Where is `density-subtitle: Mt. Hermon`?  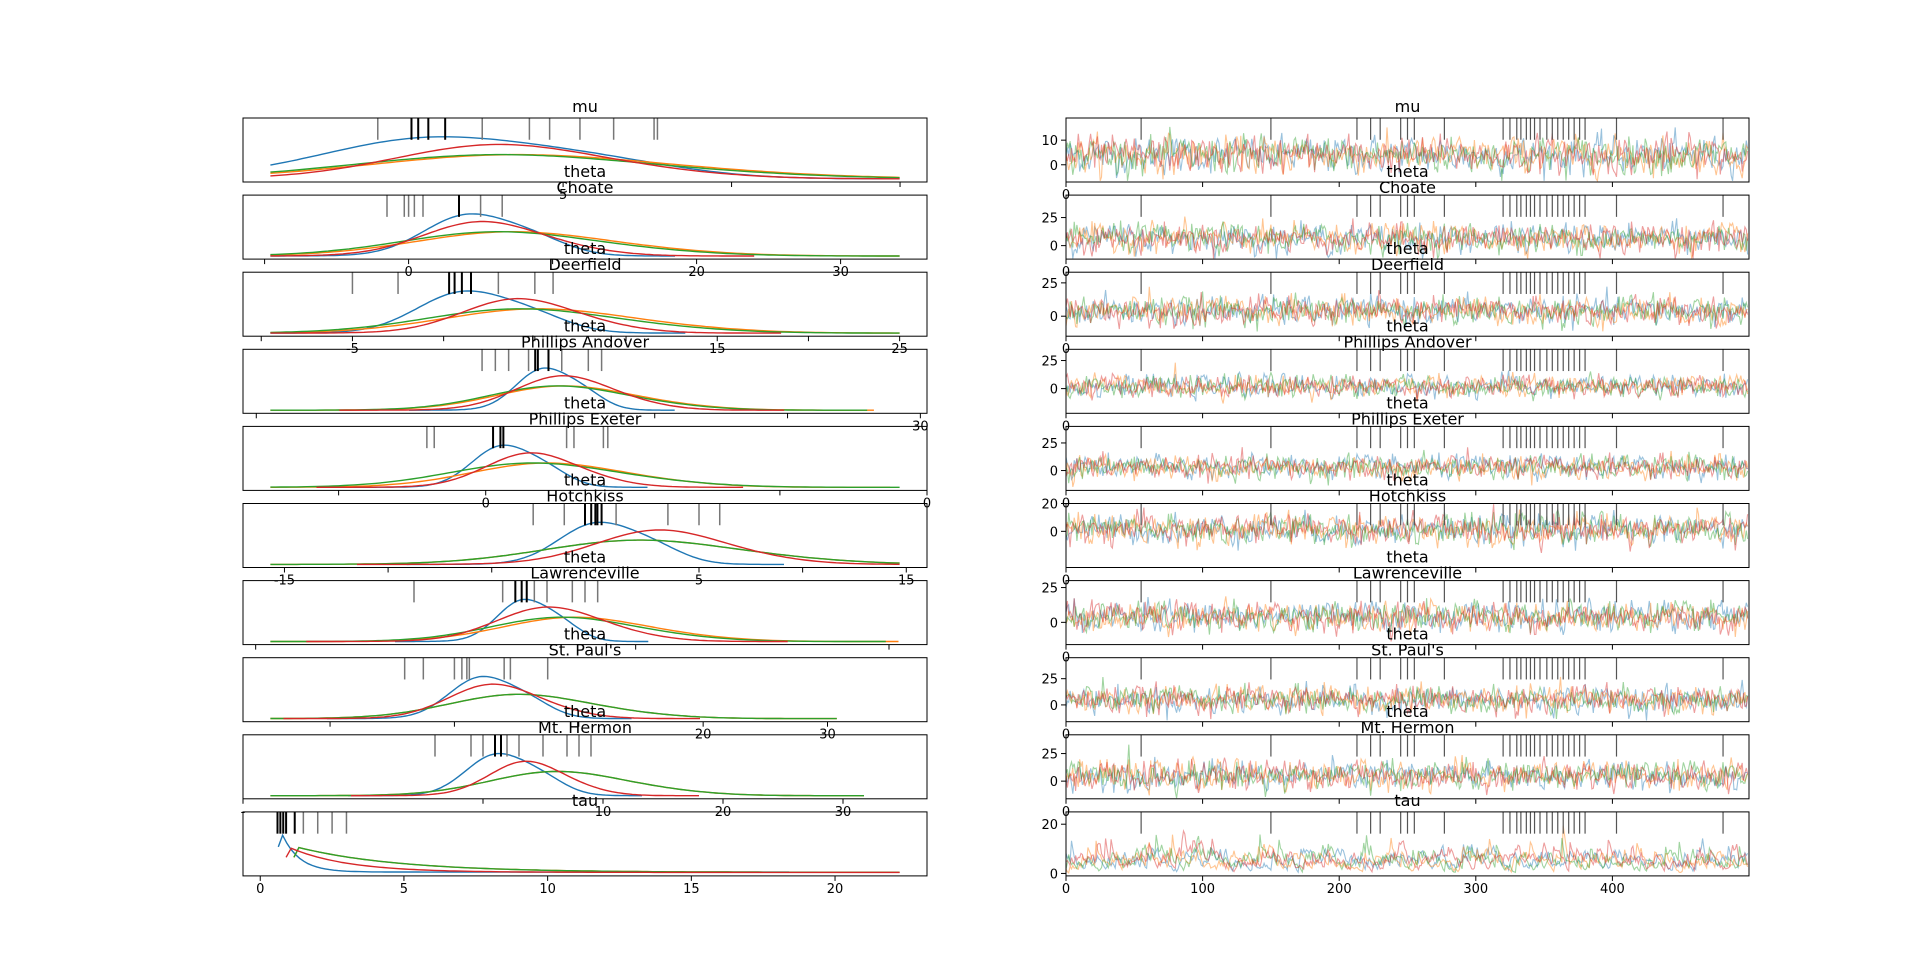 density-subtitle: Mt. Hermon is located at coordinates (585, 727).